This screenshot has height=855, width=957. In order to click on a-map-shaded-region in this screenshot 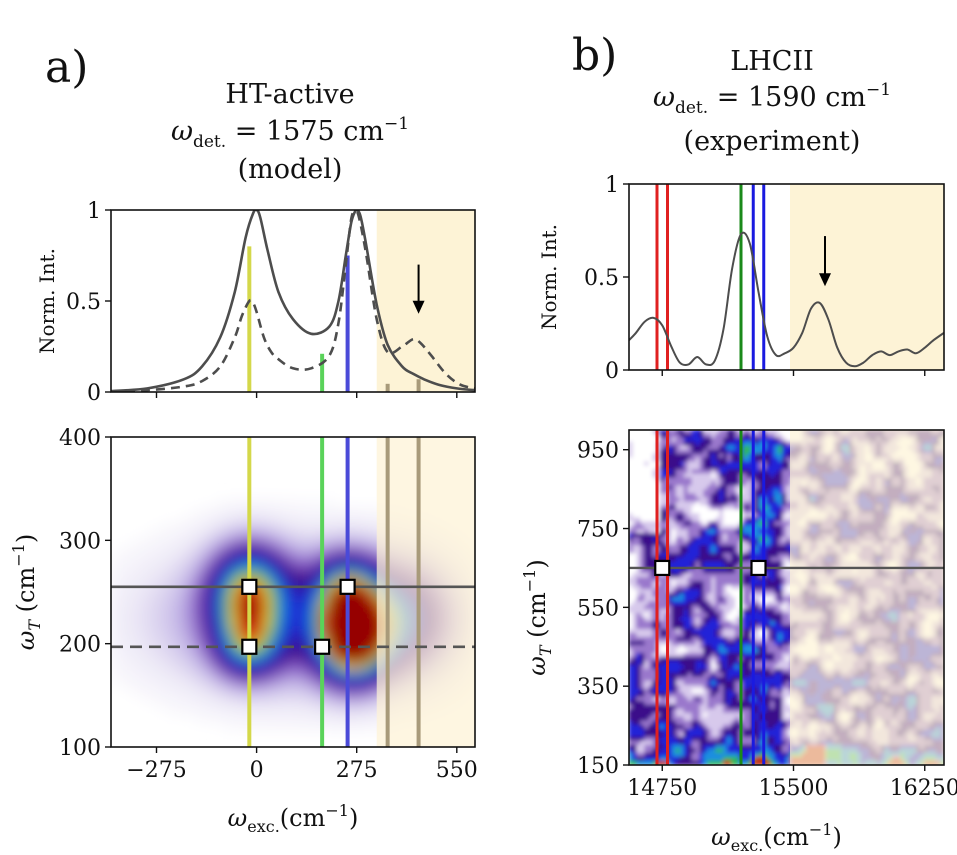, I will do `click(425, 592)`.